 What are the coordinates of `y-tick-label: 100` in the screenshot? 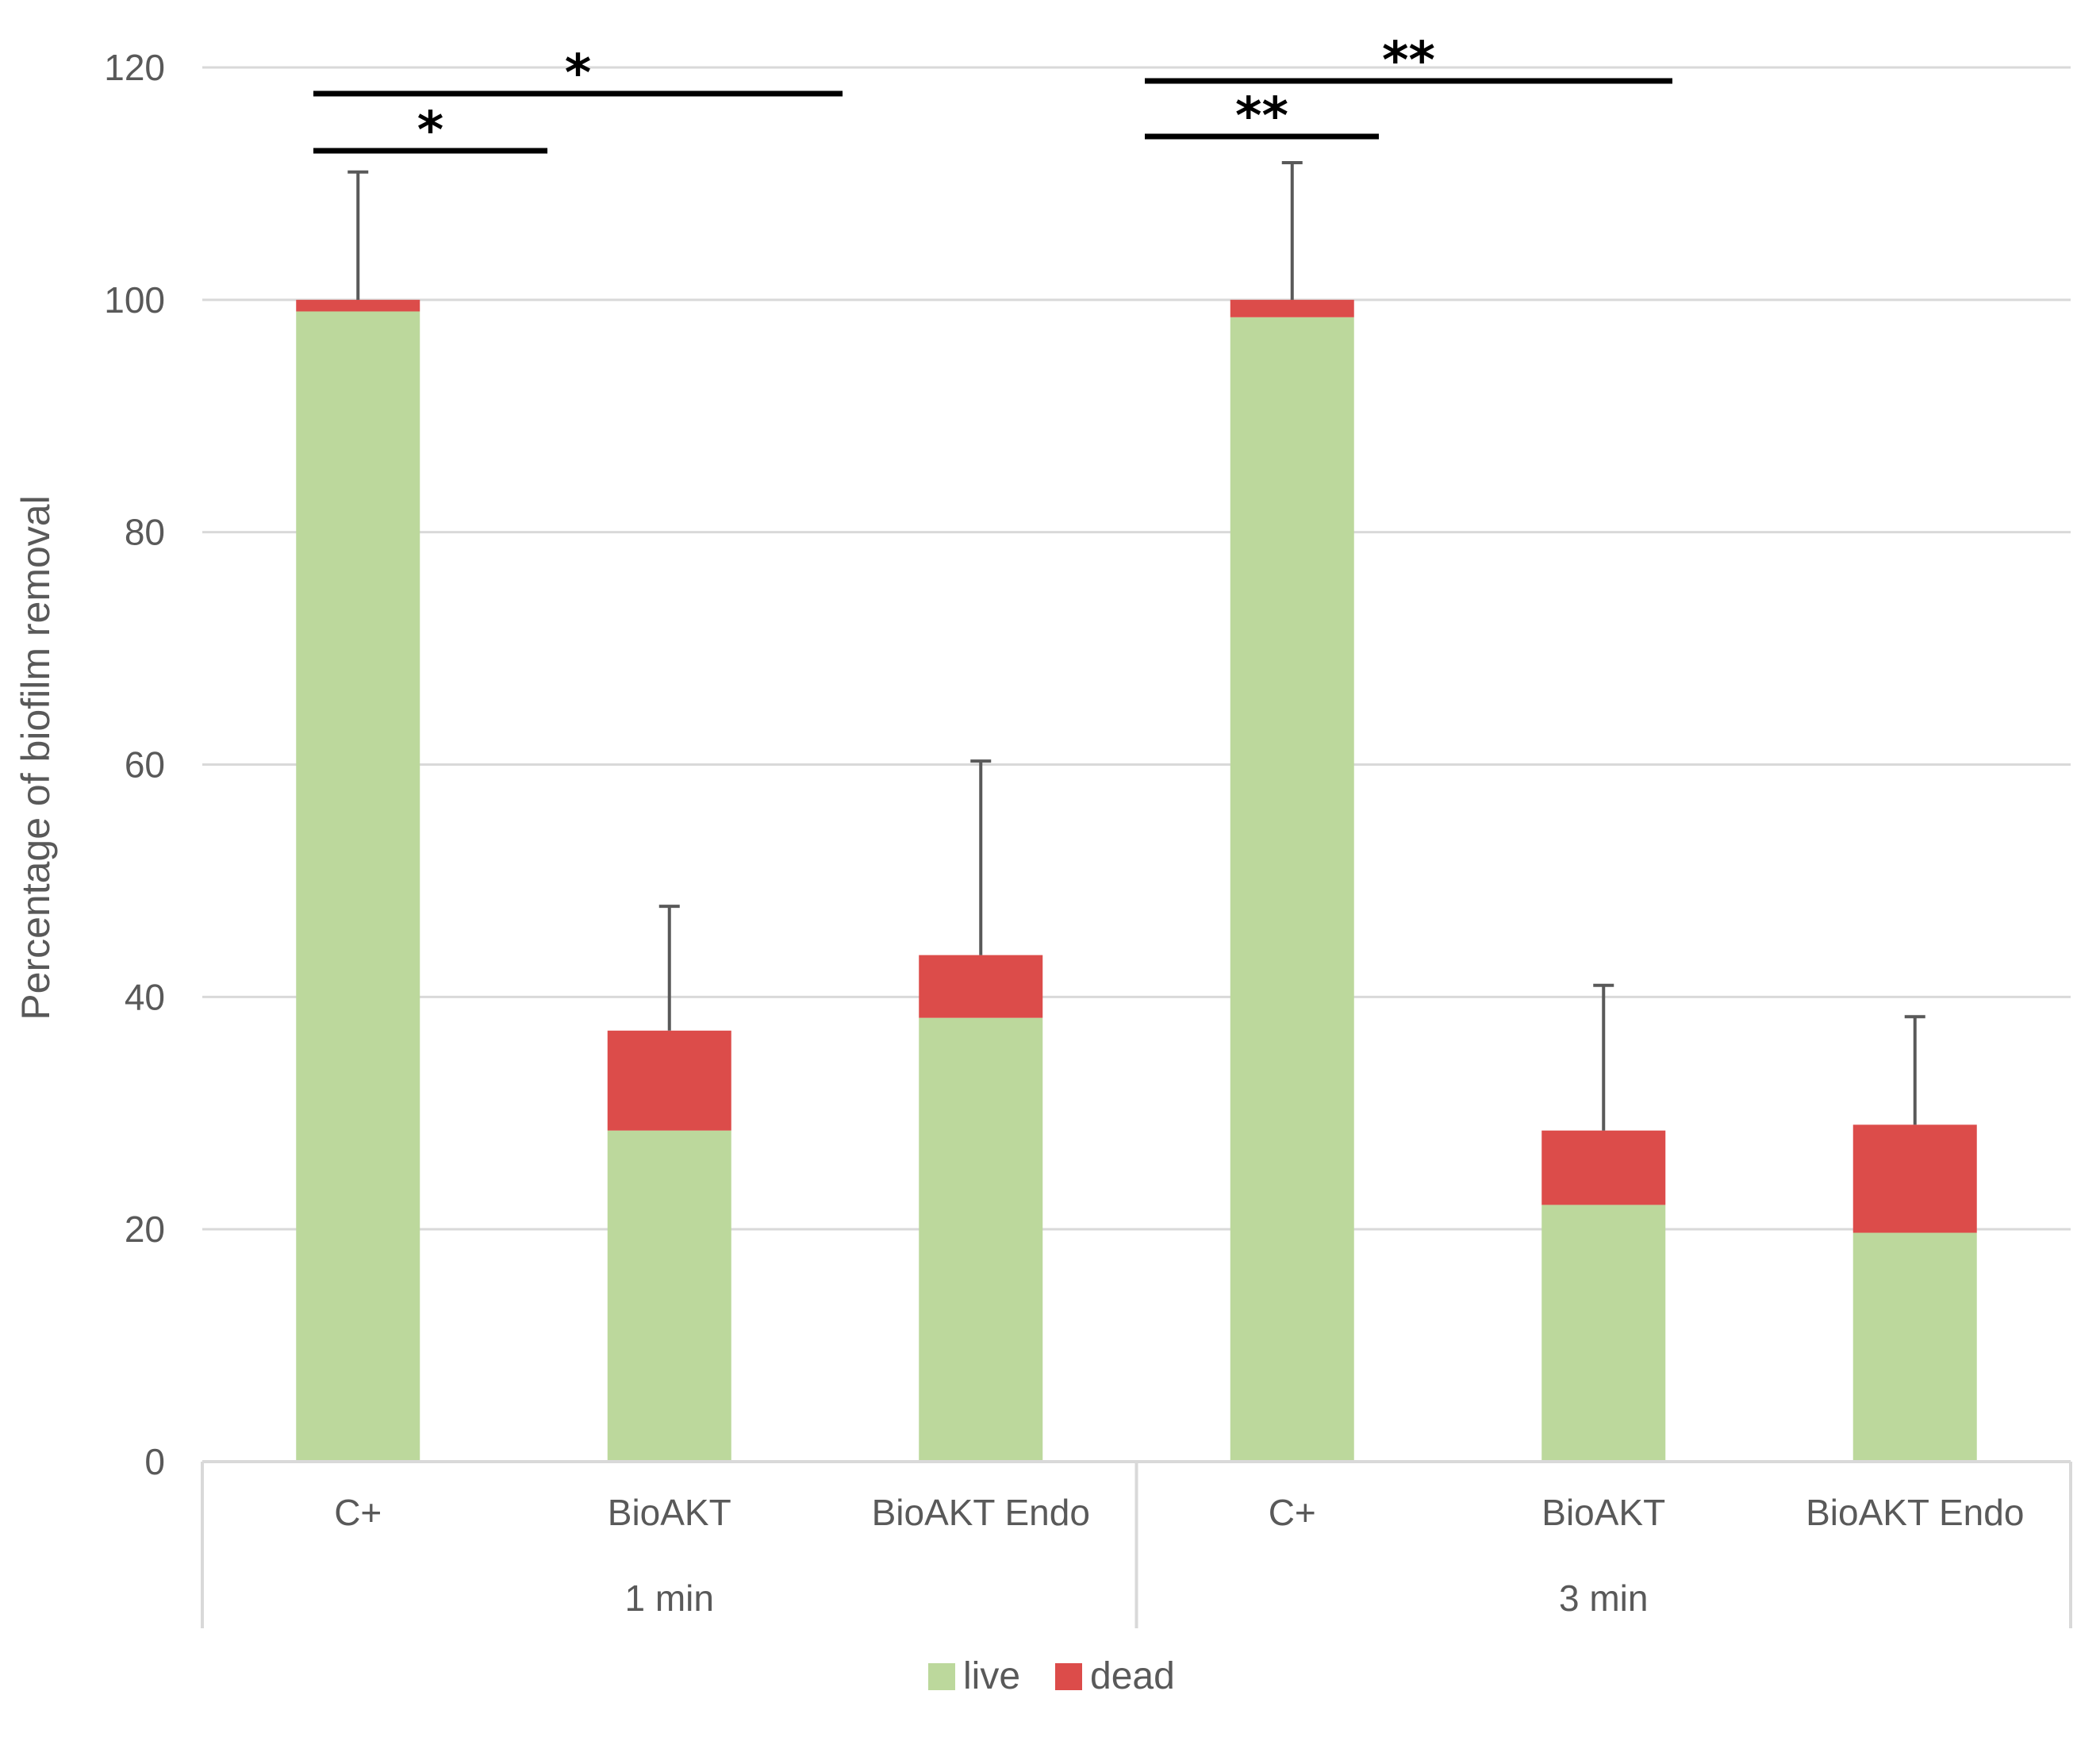 It's located at (134, 300).